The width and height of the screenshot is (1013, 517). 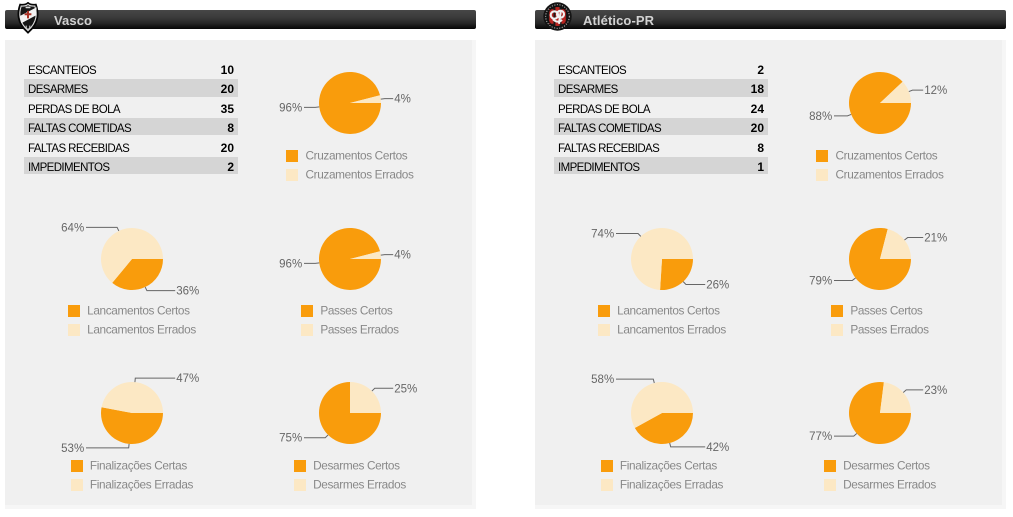 I want to click on svg-text: 75%, so click(x=290, y=439).